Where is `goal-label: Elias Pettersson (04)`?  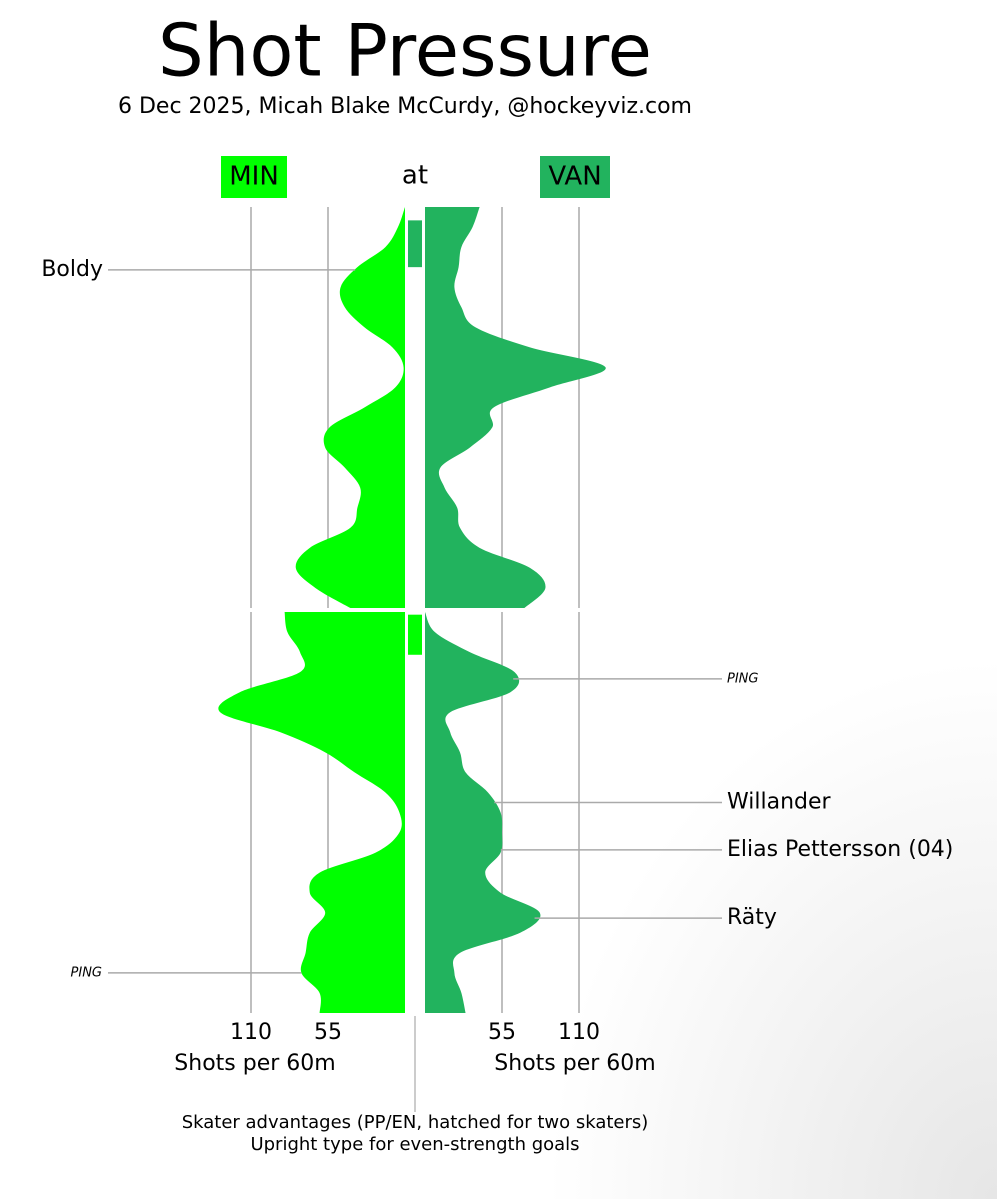 goal-label: Elias Pettersson (04) is located at coordinates (840, 849).